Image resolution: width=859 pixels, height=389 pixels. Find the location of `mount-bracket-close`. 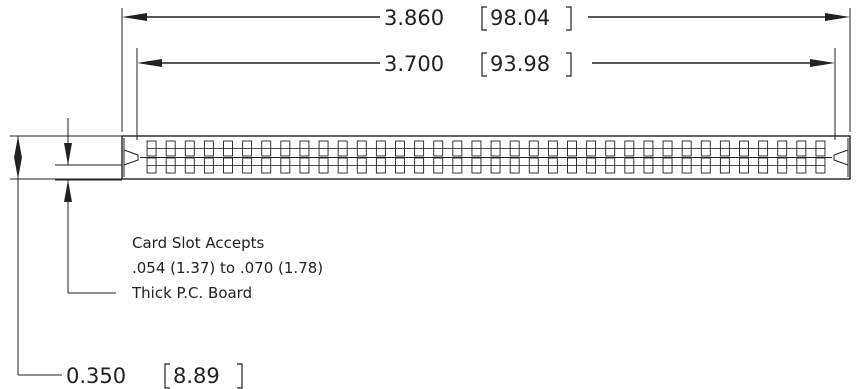

mount-bracket-close is located at coordinates (569, 64).